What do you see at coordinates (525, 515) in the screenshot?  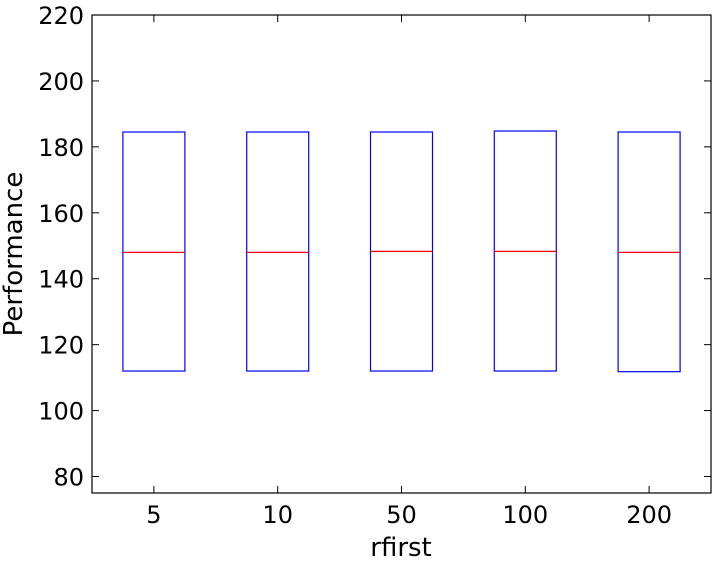 I see `x-tick-label: 100` at bounding box center [525, 515].